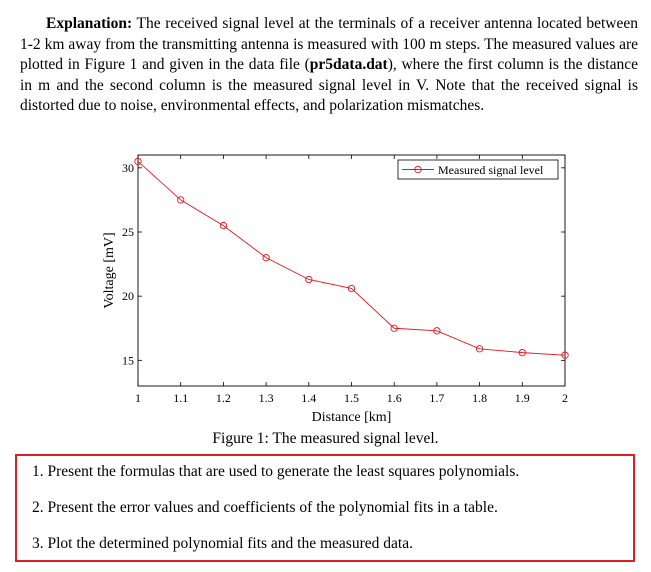 The height and width of the screenshot is (572, 651). Describe the element at coordinates (128, 232) in the screenshot. I see `y-tick-label: 25` at that location.